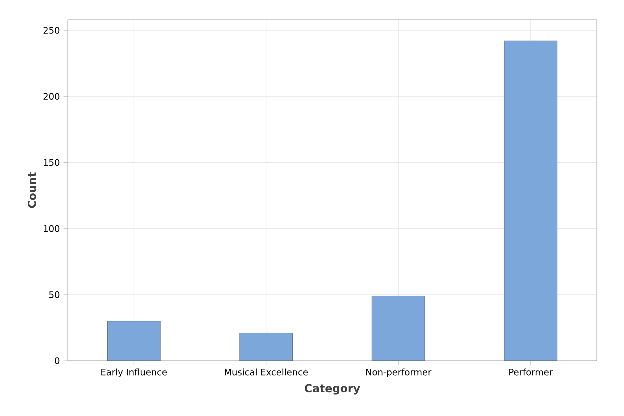 Image resolution: width=624 pixels, height=416 pixels. What do you see at coordinates (266, 372) in the screenshot?
I see `x-tick-label: Musical Excellence` at bounding box center [266, 372].